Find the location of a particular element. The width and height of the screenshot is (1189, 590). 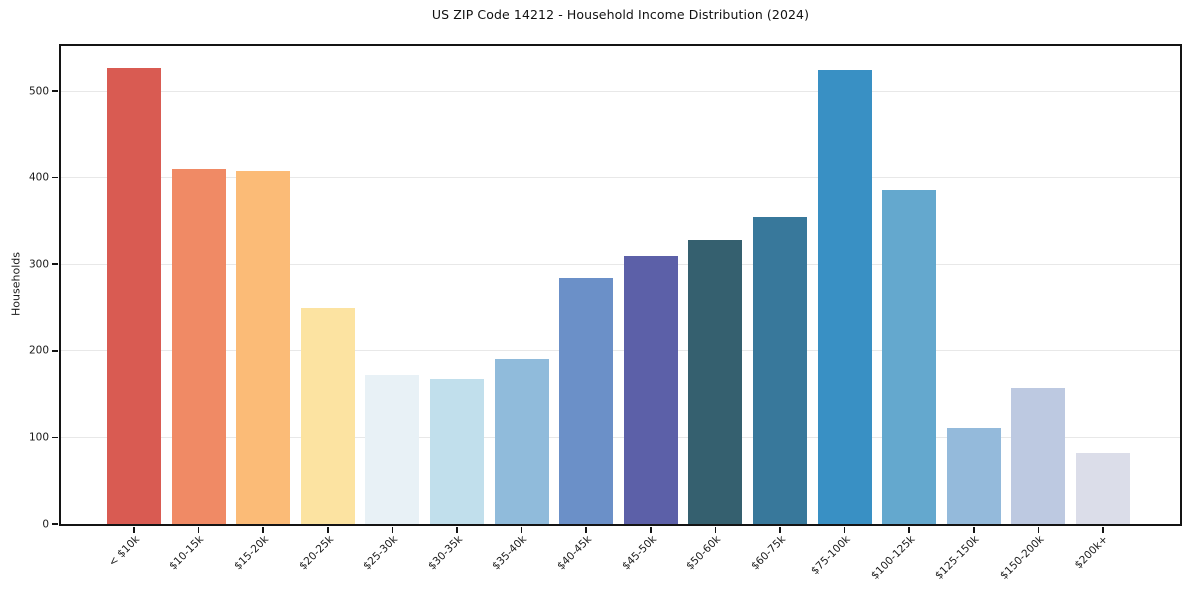

x-tick-label: $20-25k is located at coordinates (316, 553).